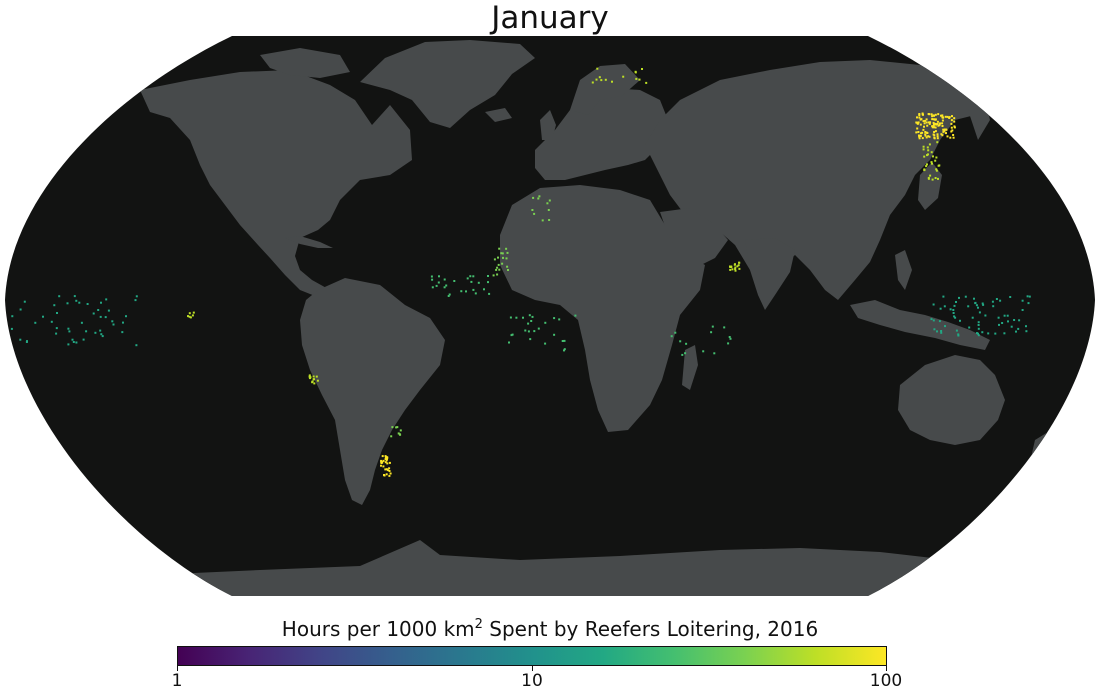  What do you see at coordinates (498, 115) in the screenshot?
I see `iceland` at bounding box center [498, 115].